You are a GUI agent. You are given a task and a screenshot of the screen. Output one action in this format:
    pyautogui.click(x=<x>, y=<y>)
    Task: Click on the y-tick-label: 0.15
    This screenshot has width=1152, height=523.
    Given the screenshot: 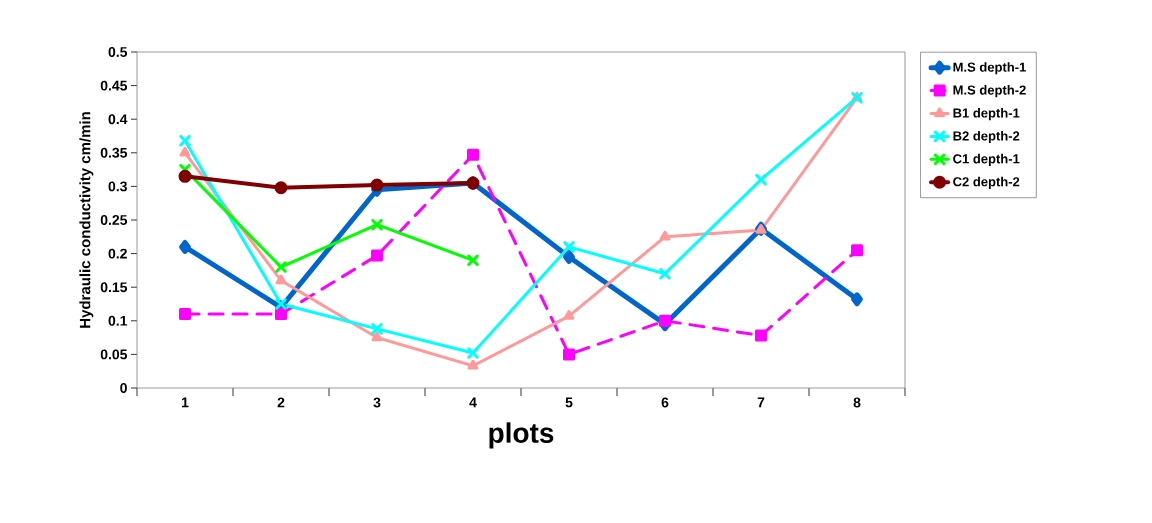 What is the action you would take?
    pyautogui.click(x=114, y=287)
    